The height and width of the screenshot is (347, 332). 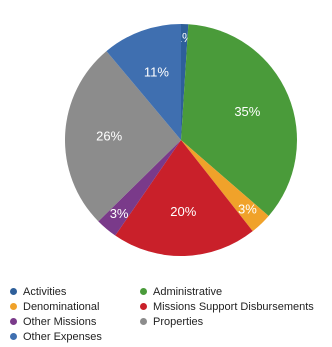 I want to click on slice-label-missions-support-disbursements: 20%, so click(x=183, y=211).